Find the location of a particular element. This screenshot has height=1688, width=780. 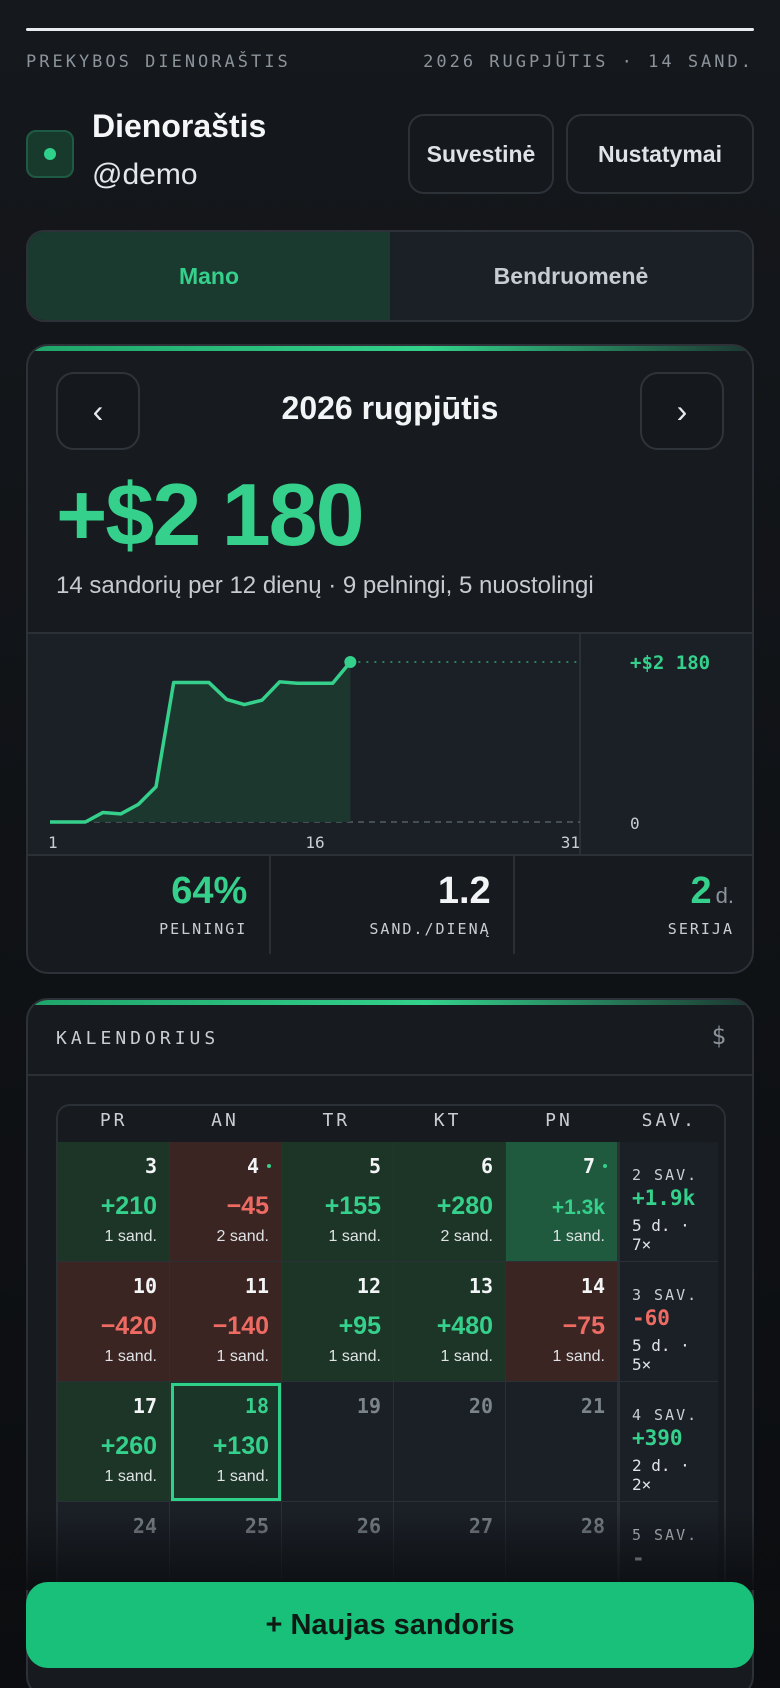

day-number: 5 is located at coordinates (374, 1166).